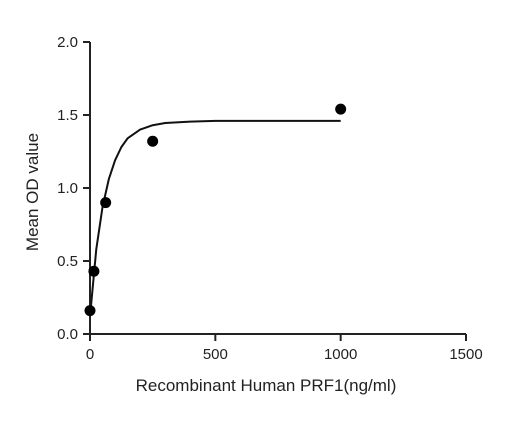 The width and height of the screenshot is (520, 428). Describe the element at coordinates (67, 334) in the screenshot. I see `y-tick-label: 0.0` at that location.